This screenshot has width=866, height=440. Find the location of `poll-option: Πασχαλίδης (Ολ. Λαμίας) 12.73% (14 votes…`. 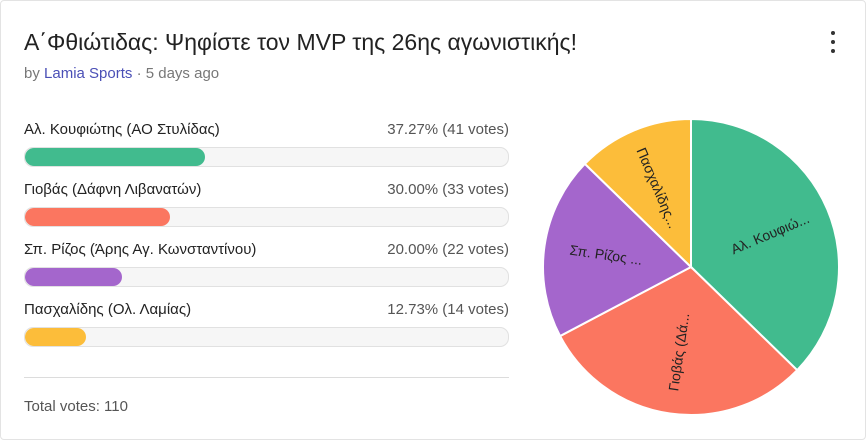

poll-option: Πασχαλίδης (Ολ. Λαμίας) 12.73% (14 votes… is located at coordinates (266, 324).